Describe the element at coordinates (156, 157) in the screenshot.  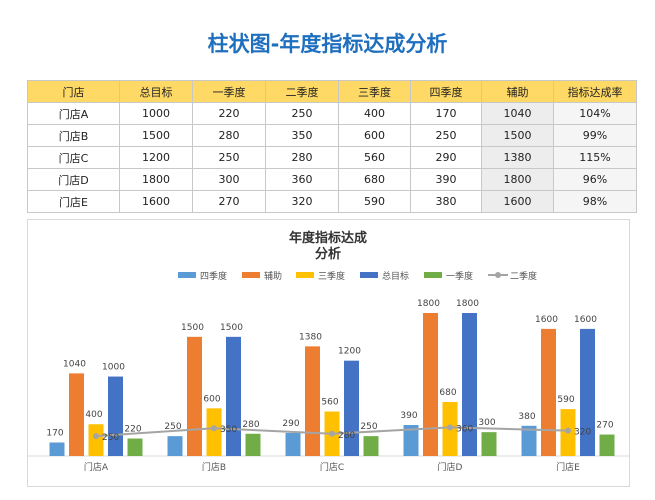
I see `table-cell: 1200` at that location.